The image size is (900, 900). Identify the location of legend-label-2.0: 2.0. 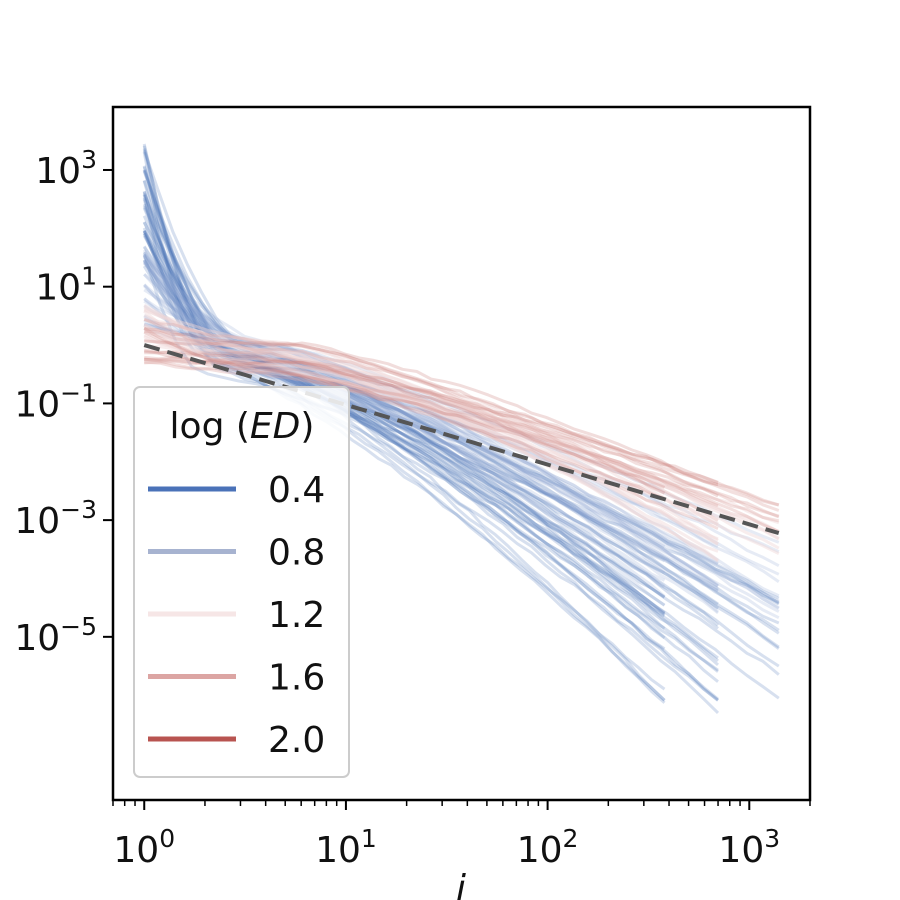
(296, 740).